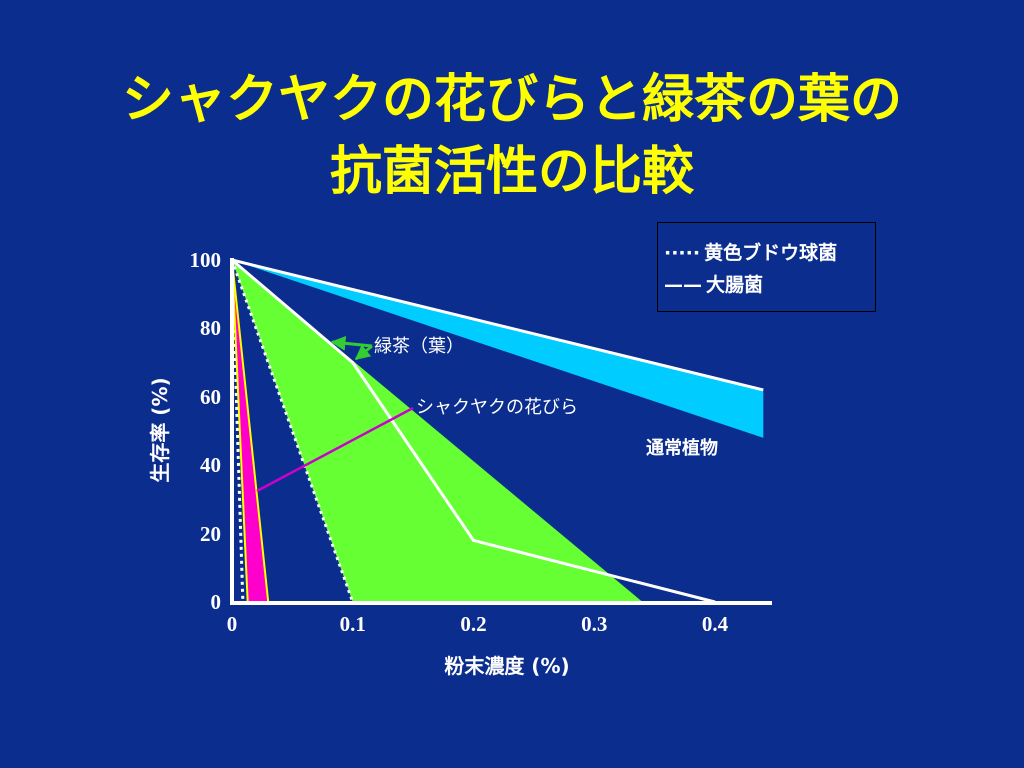 The height and width of the screenshot is (768, 1024). What do you see at coordinates (352, 624) in the screenshot?
I see `x-tick-label: 0.1` at bounding box center [352, 624].